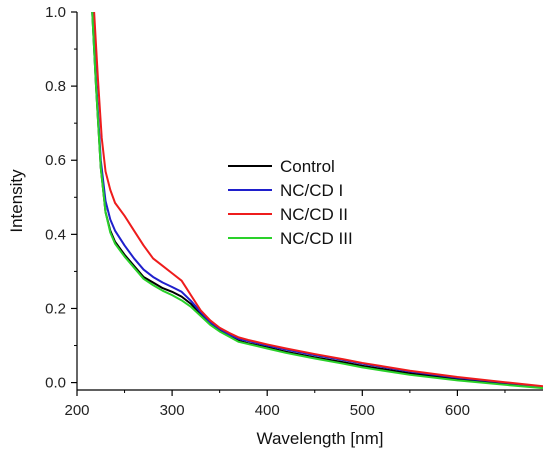 The image size is (550, 454). Describe the element at coordinates (307, 166) in the screenshot. I see `legend-label: Control` at that location.